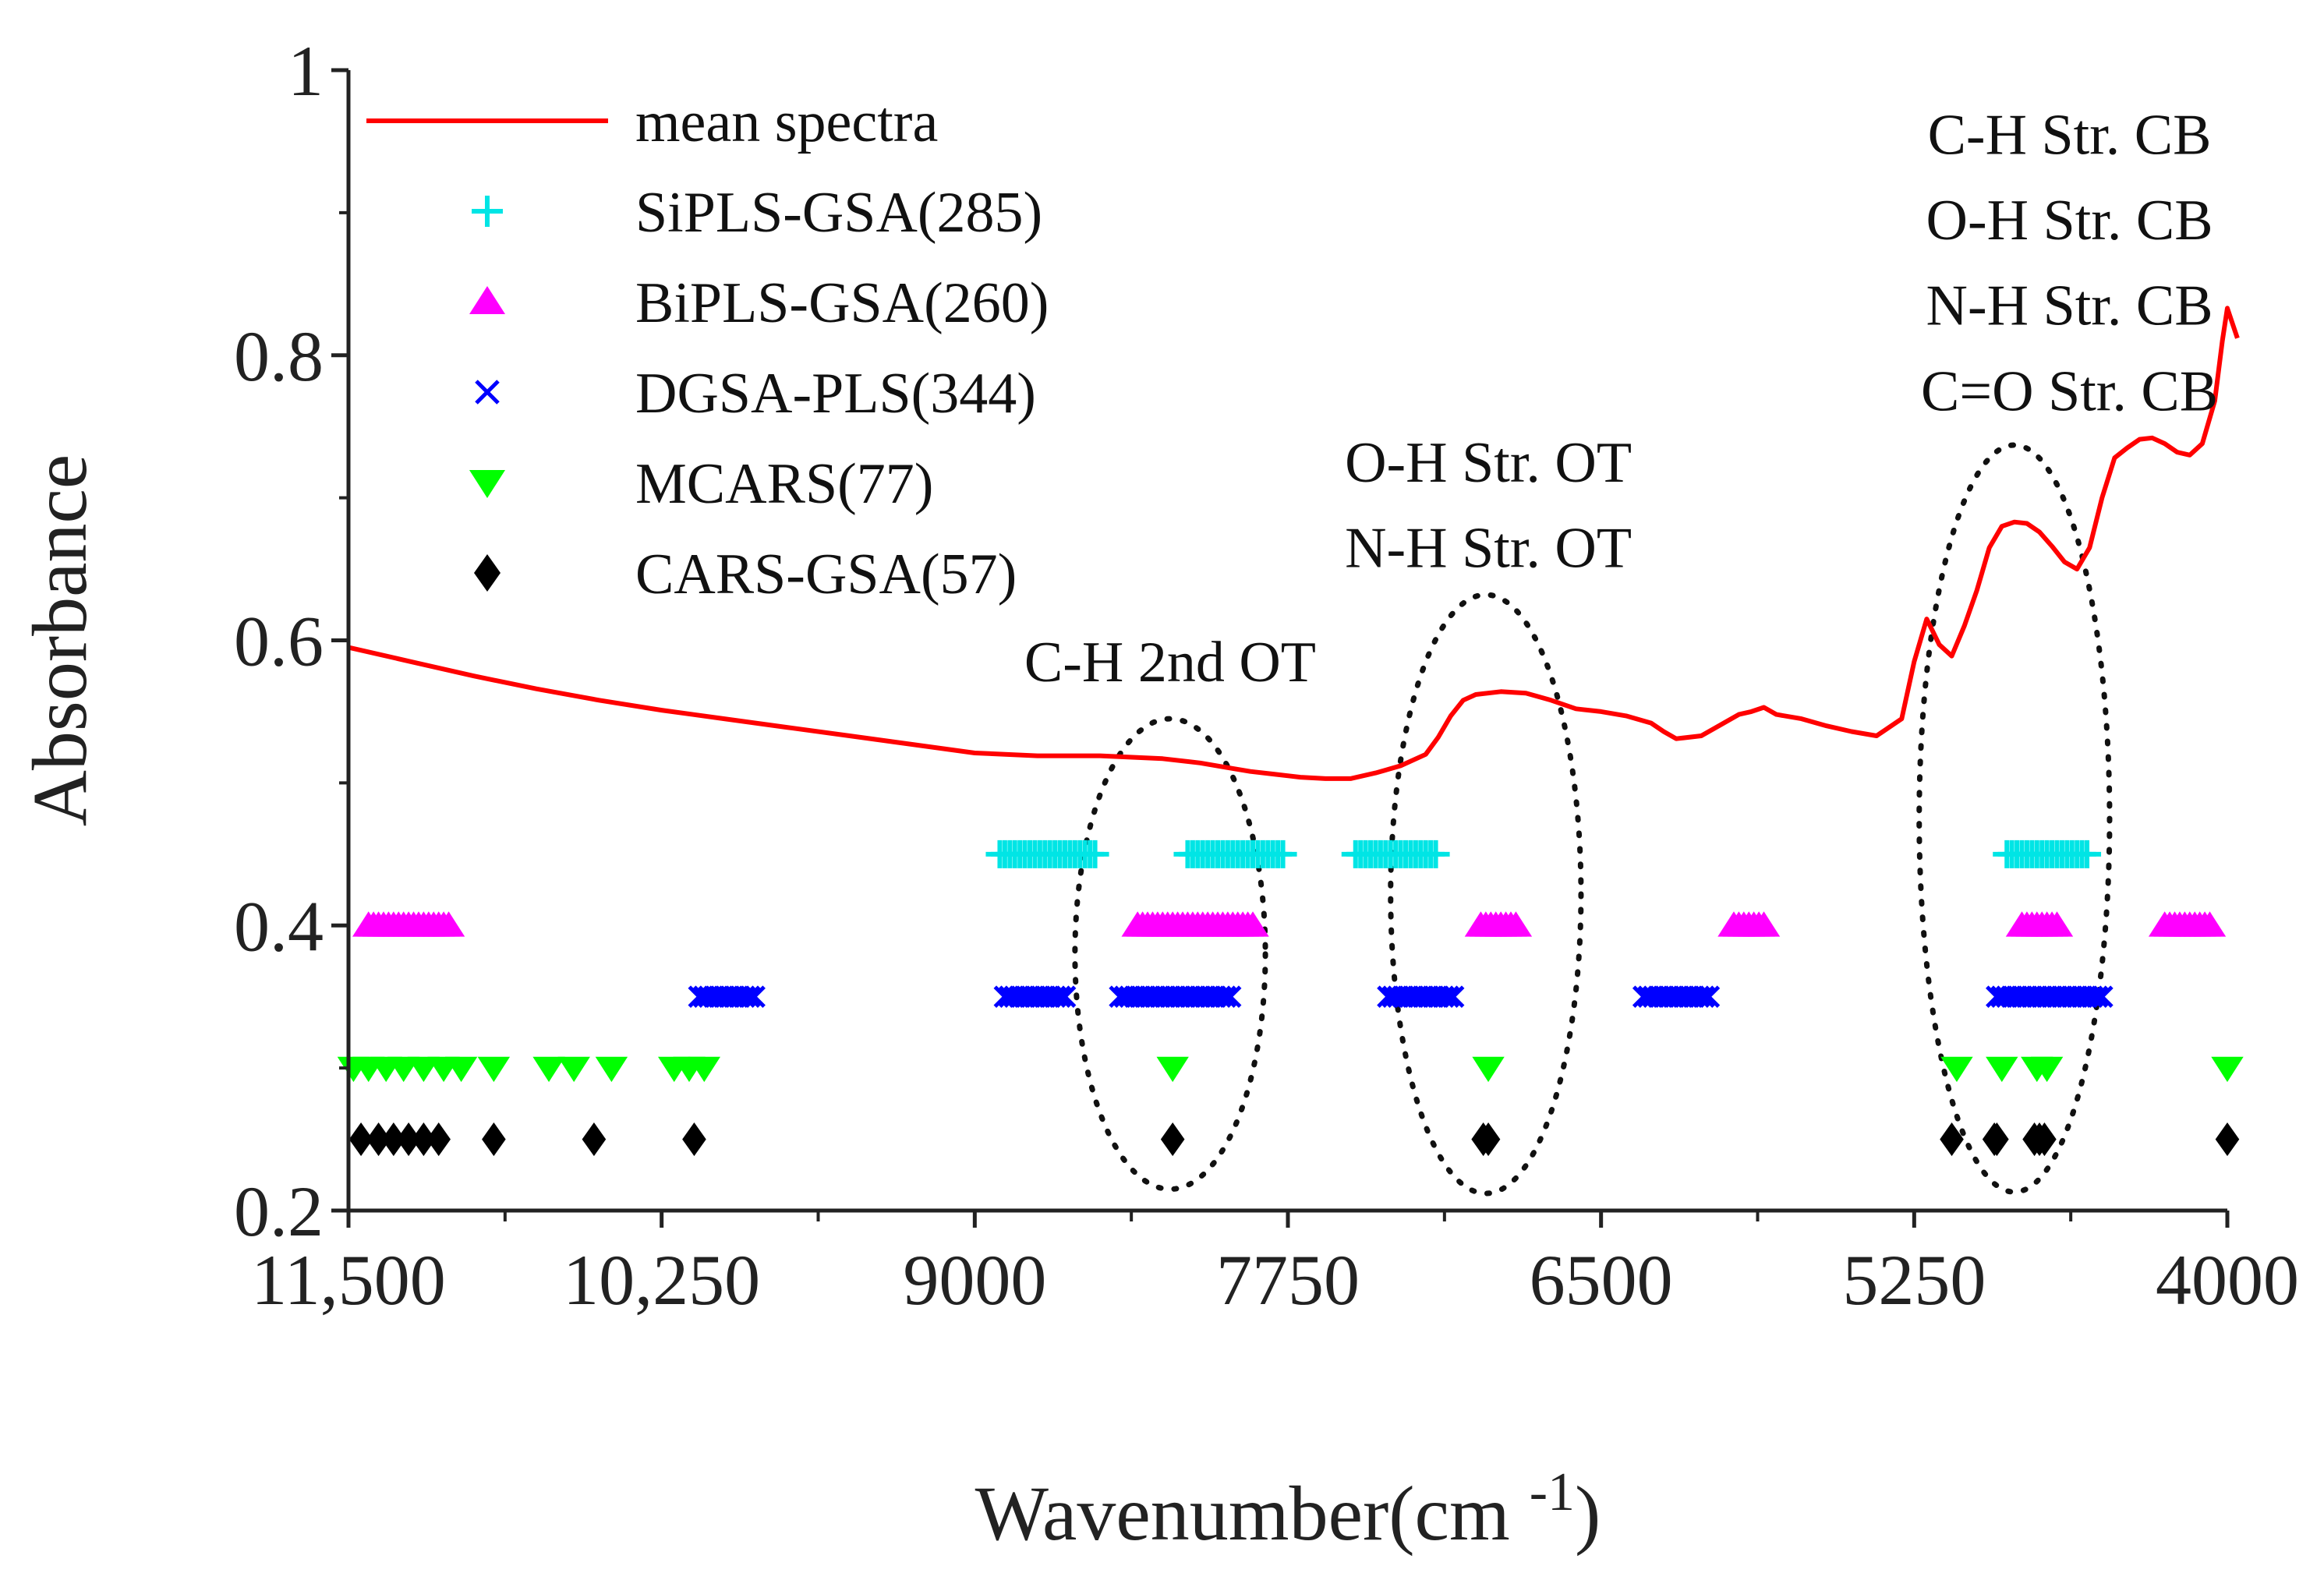 The height and width of the screenshot is (1573, 2324). What do you see at coordinates (279, 641) in the screenshot?
I see `y-tick-label: 0.6` at bounding box center [279, 641].